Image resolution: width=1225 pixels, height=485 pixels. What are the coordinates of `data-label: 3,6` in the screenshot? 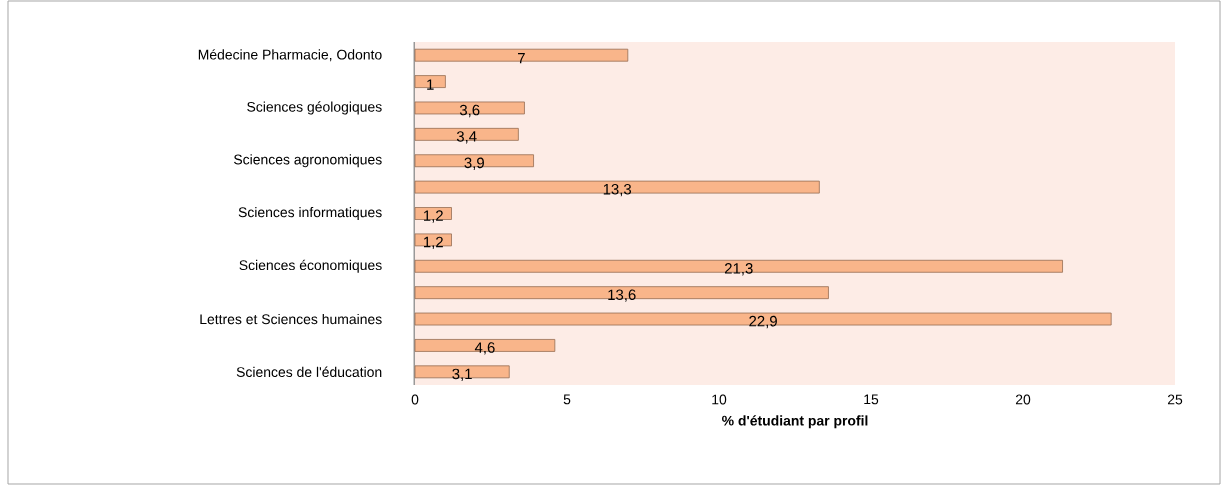 It's located at (469, 111).